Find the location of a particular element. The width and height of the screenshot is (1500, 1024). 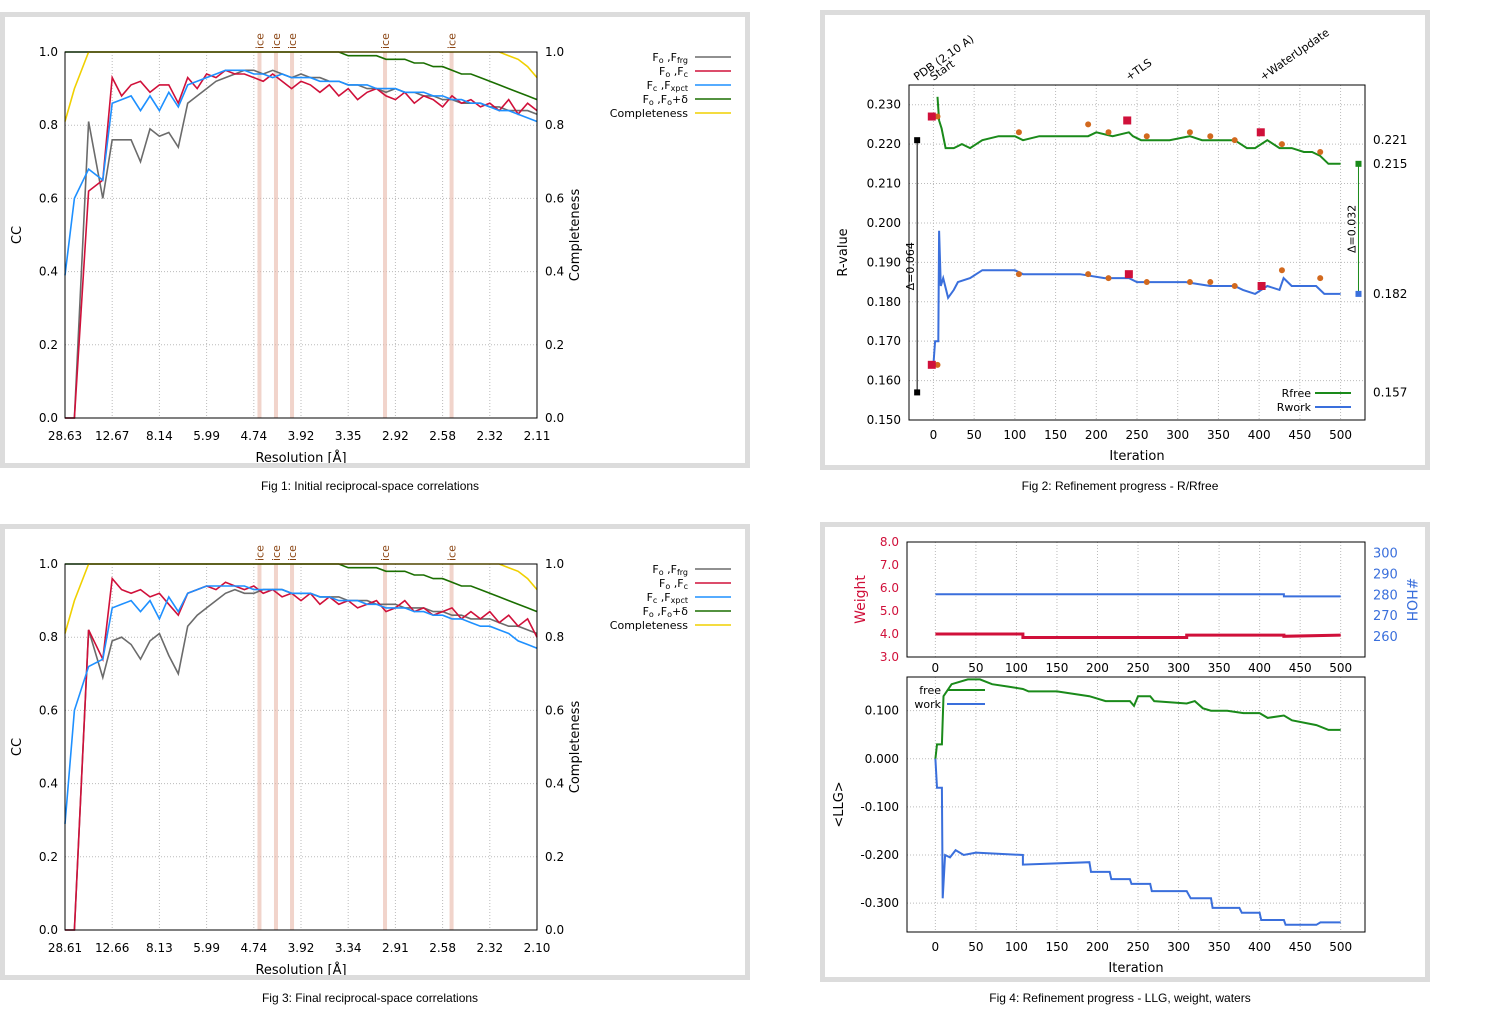

annotation-label: +TLS is located at coordinates (1138, 69).